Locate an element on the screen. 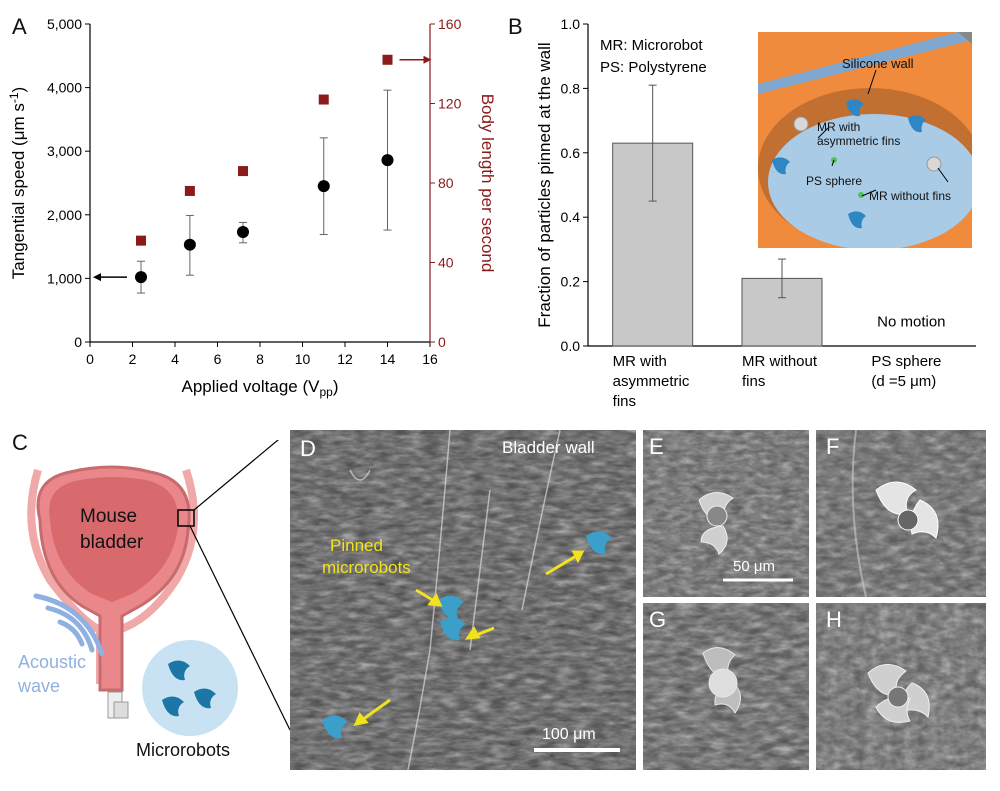  sem-image-g: G is located at coordinates (726, 686).